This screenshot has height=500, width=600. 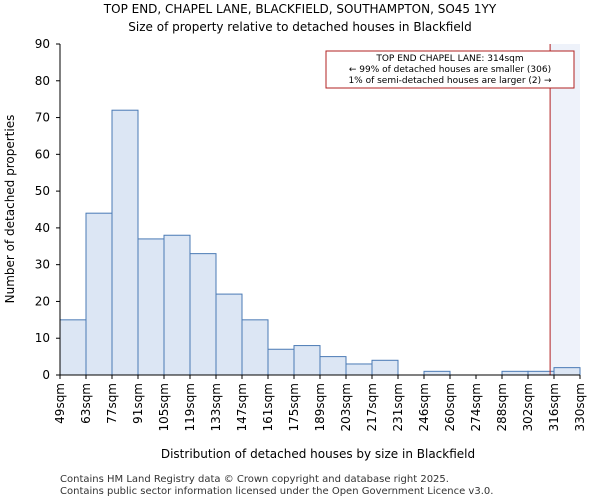 I want to click on x-tick-label: 63sqm, so click(x=86, y=403).